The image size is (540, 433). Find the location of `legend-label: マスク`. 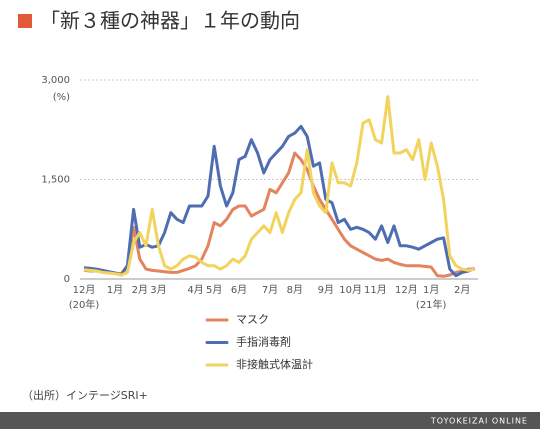

legend-label: マスク is located at coordinates (252, 319).